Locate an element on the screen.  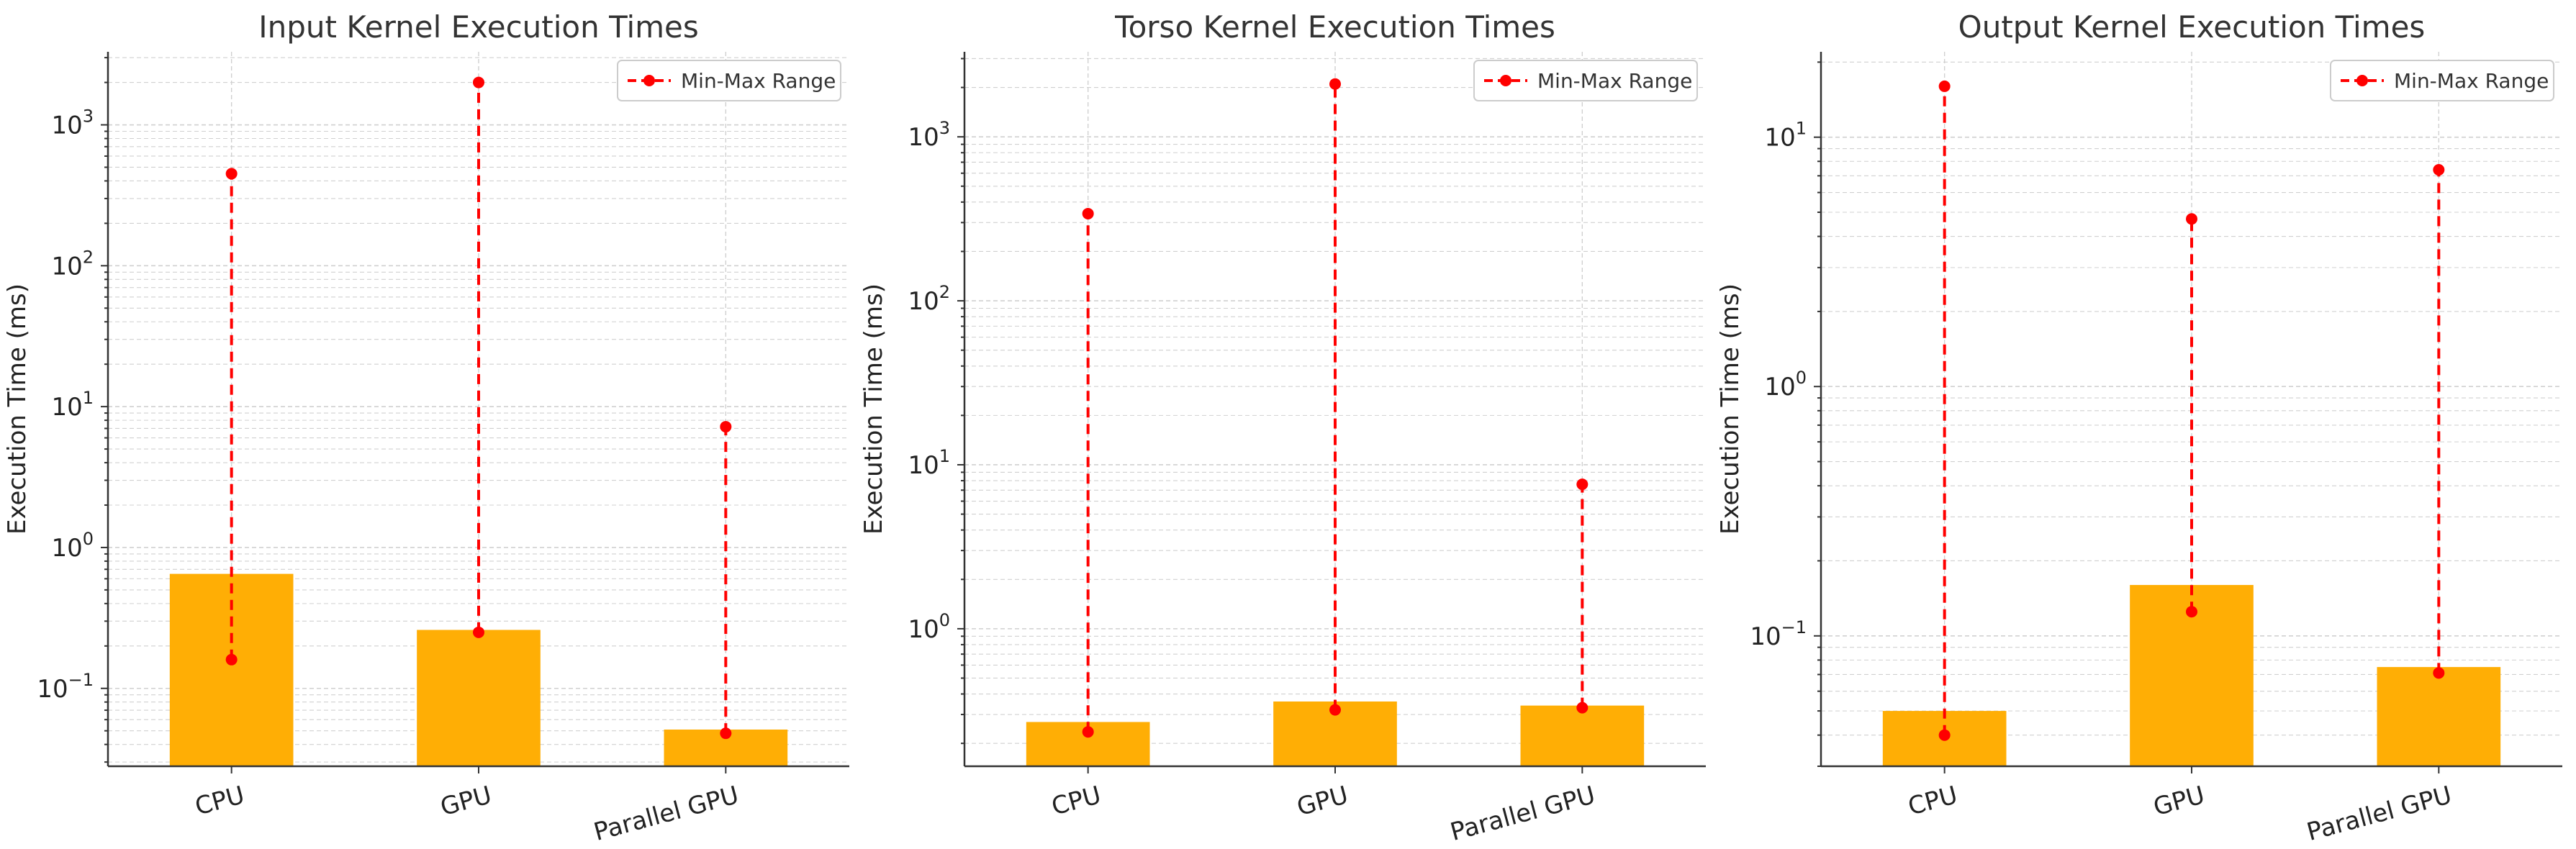
chart-title: Input Kernel Execution Times is located at coordinates (478, 27).